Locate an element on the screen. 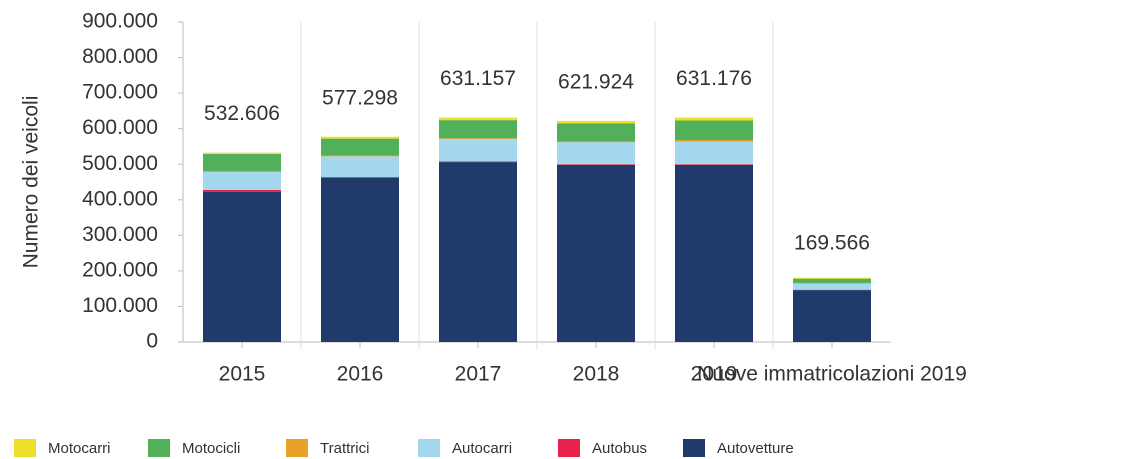 Image resolution: width=1137 pixels, height=459 pixels. y-tick-label: 600.000 is located at coordinates (120, 127).